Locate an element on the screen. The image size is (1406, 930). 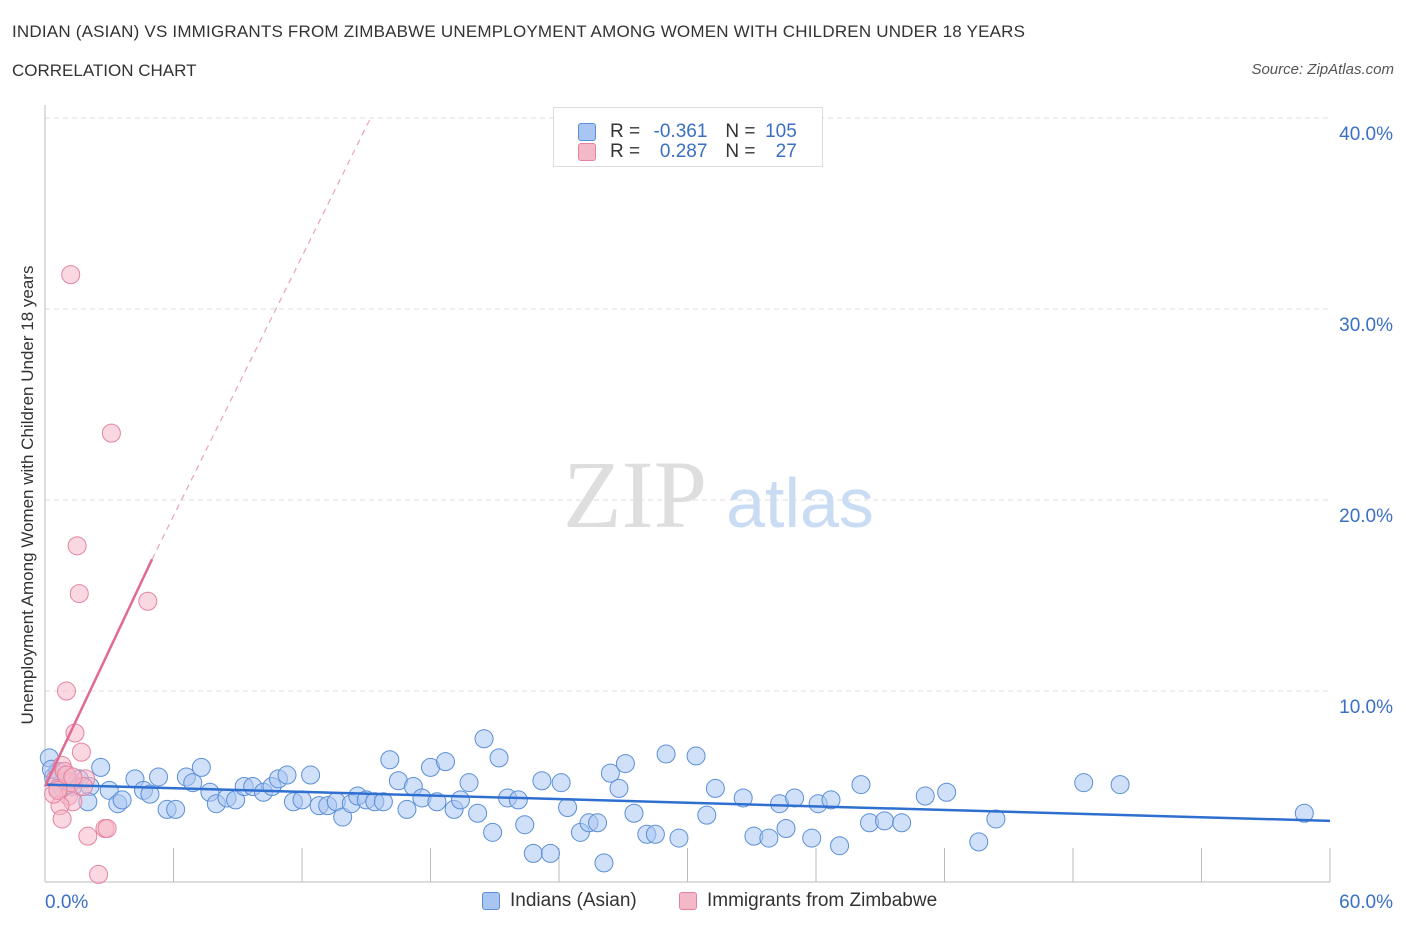
trend-line-zimbabwe is located at coordinates (98, 673).